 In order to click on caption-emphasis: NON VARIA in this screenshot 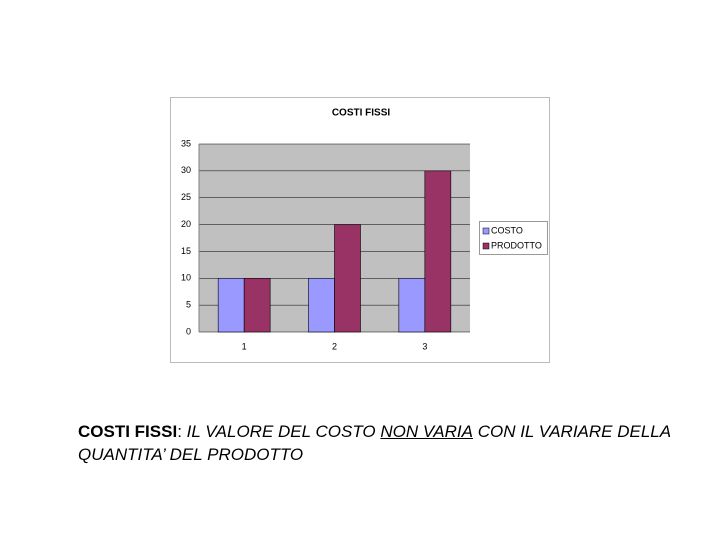, I will do `click(426, 431)`.